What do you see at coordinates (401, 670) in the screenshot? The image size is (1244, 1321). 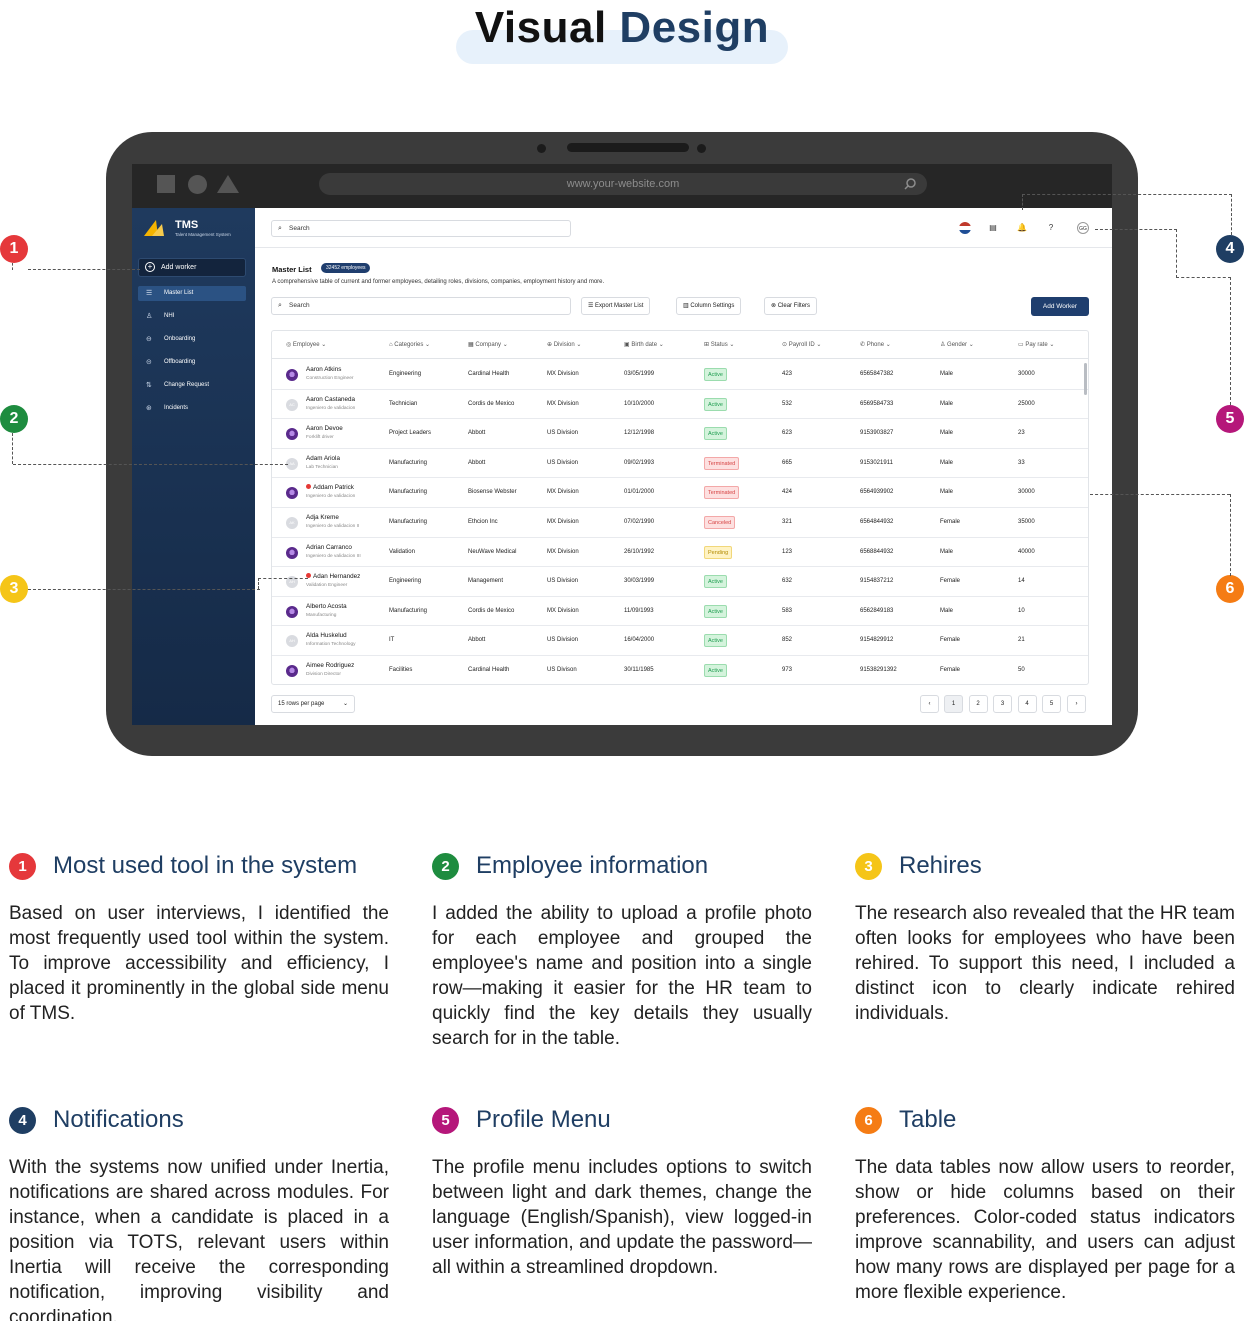 I see `cell-category: Facilities` at bounding box center [401, 670].